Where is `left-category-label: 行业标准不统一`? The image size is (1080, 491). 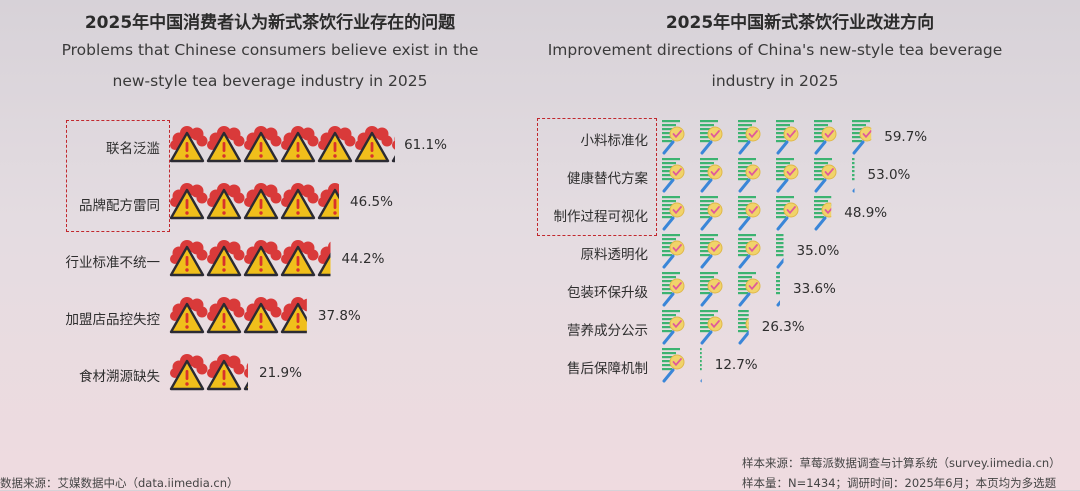 left-category-label: 行业标准不统一 is located at coordinates (113, 263).